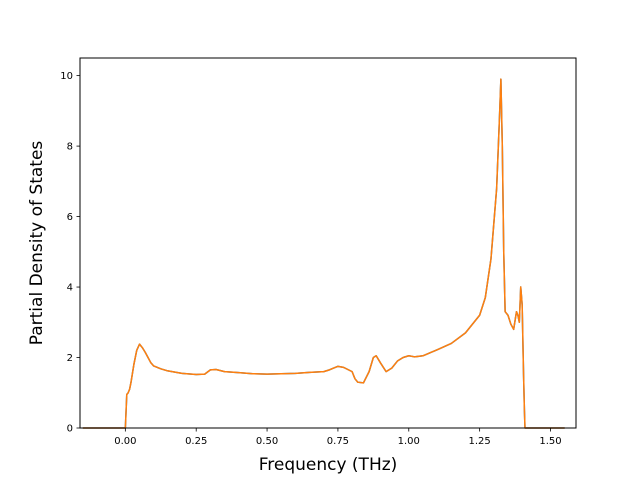  What do you see at coordinates (328, 465) in the screenshot?
I see `x-axis-label: Frequency (THz)` at bounding box center [328, 465].